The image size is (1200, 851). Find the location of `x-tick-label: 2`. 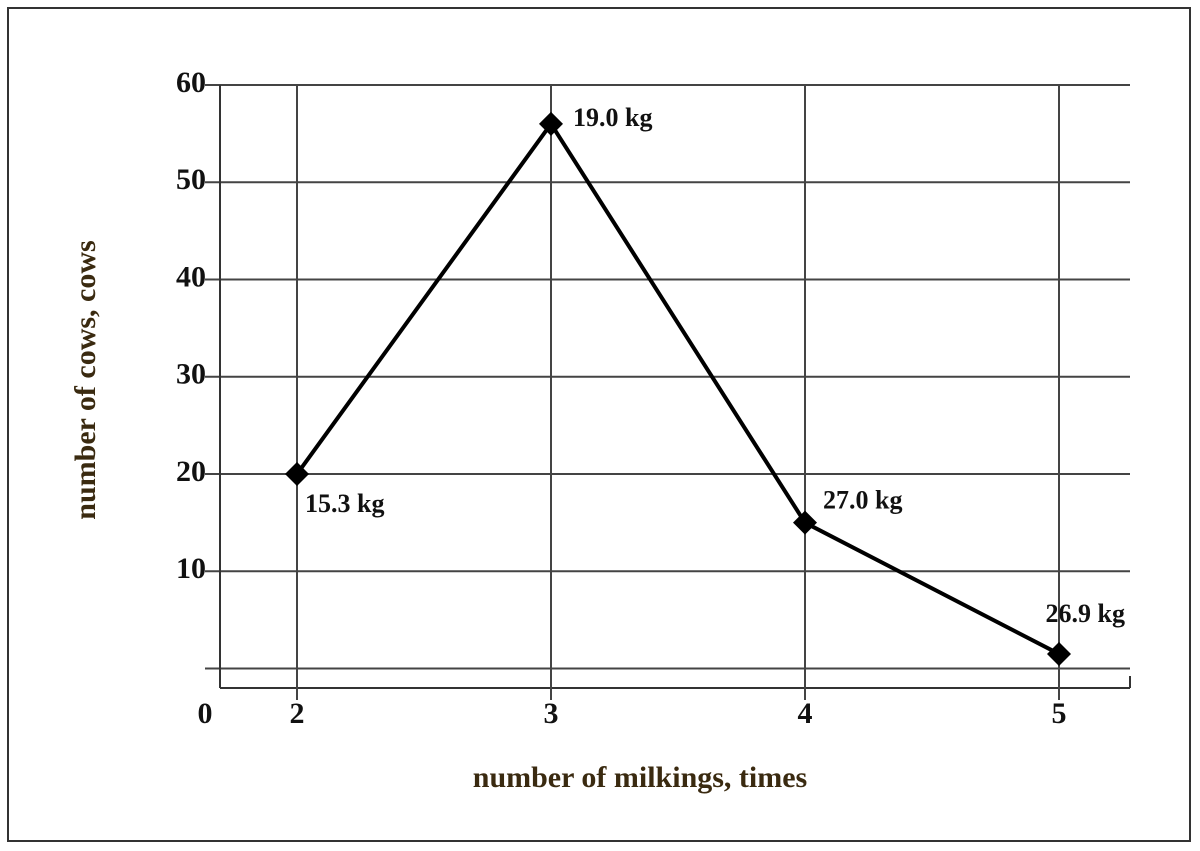

x-tick-label: 2 is located at coordinates (297, 713).